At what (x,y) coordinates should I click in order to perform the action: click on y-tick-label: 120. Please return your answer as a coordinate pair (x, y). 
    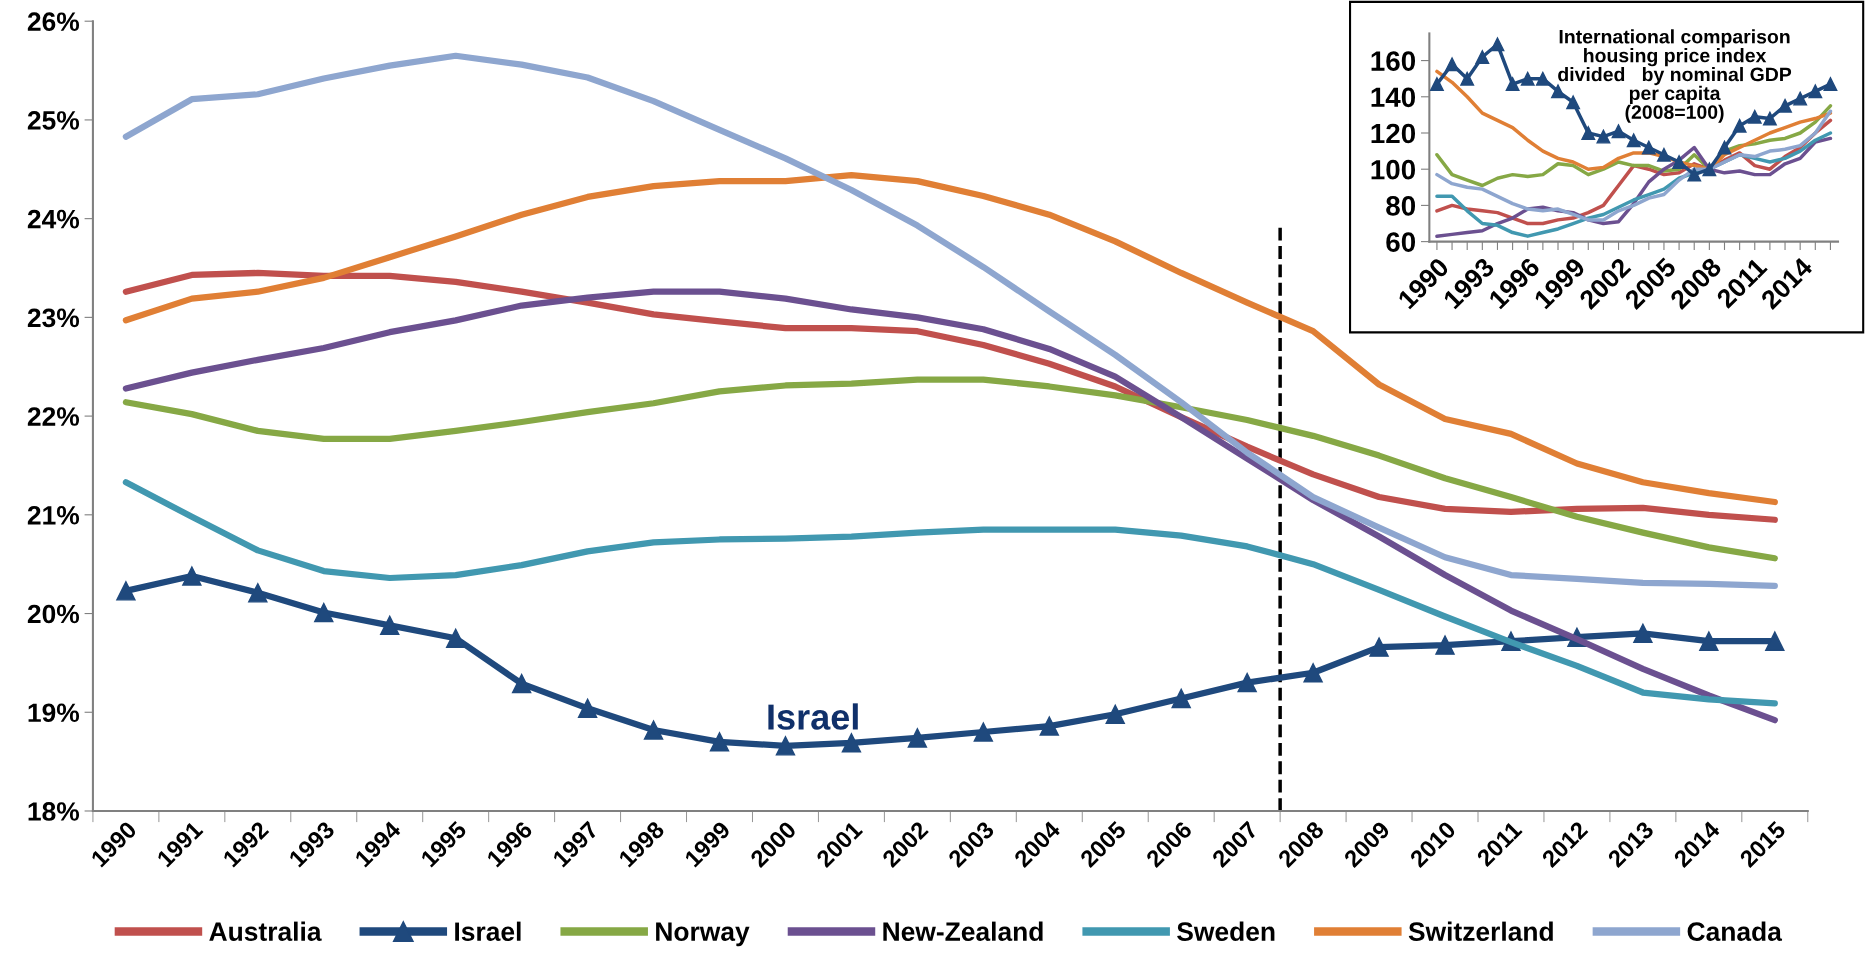
    Looking at the image, I should click on (1393, 133).